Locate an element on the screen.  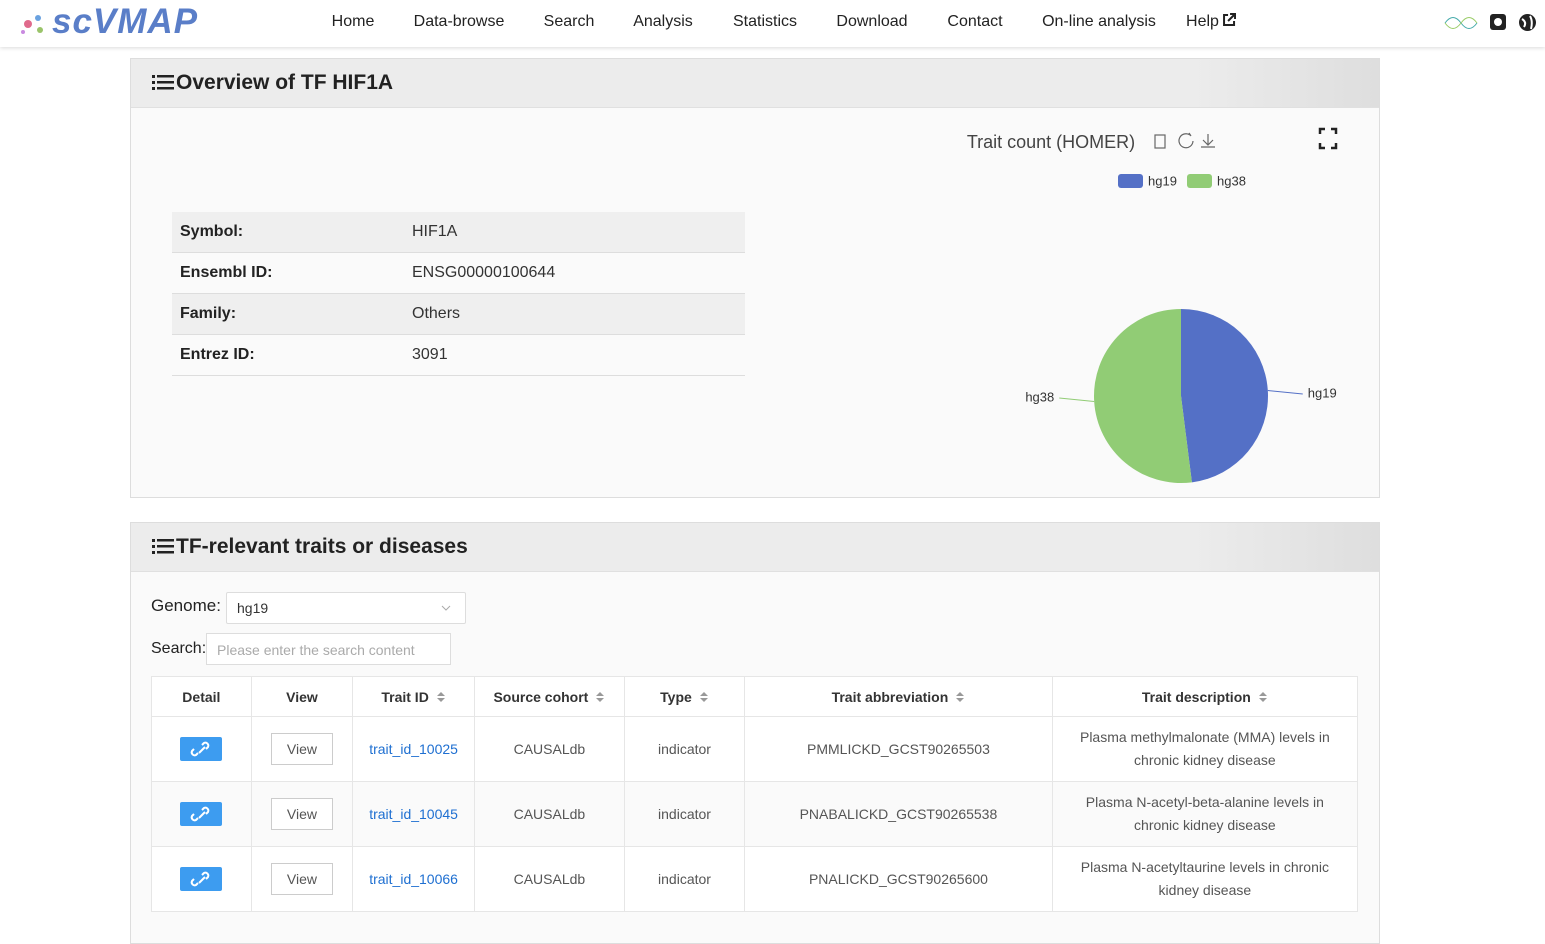
panel-header: TF-relevant traits or diseases is located at coordinates (755, 547).